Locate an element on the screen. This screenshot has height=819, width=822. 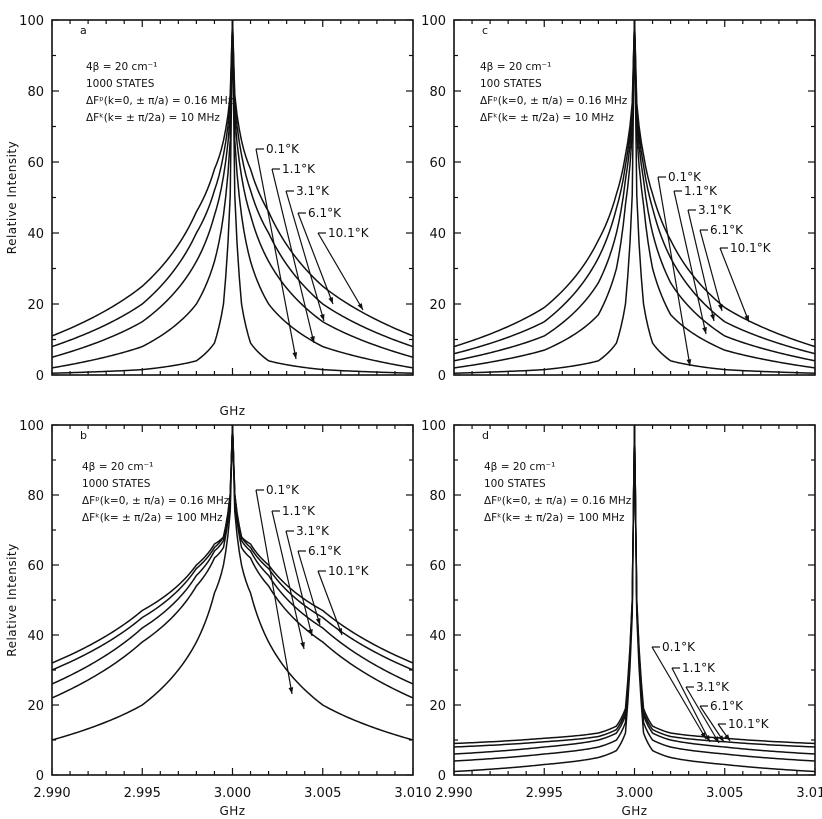
panel-label: a is located at coordinates (83, 30).